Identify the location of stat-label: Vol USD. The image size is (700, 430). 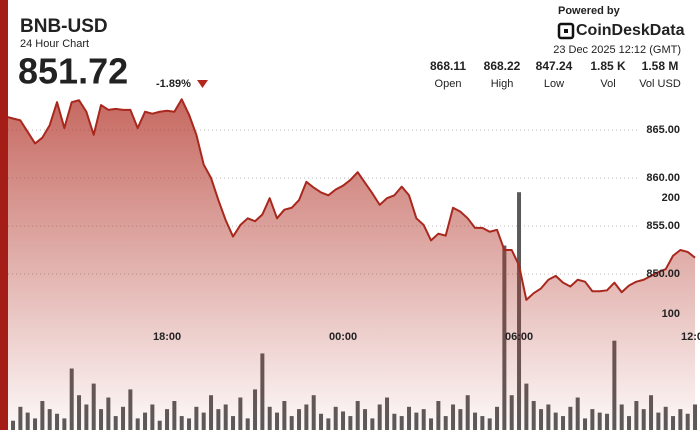
(660, 84).